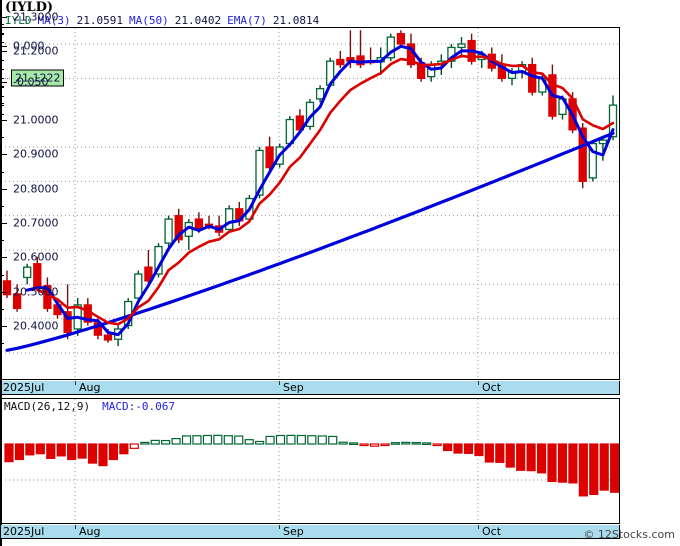 This screenshot has height=546, width=680. I want to click on page-title: (IYLD), so click(29, 7).